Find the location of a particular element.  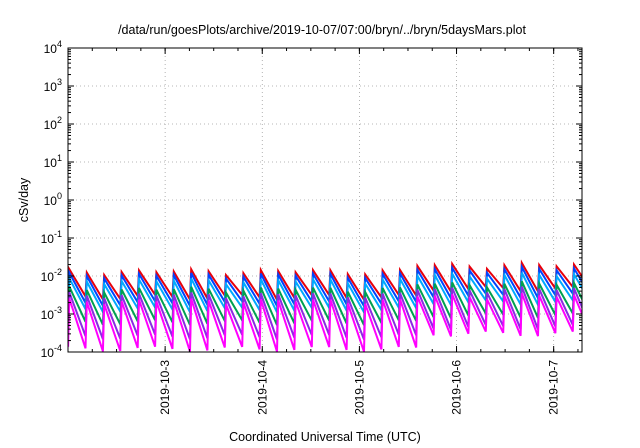

y-tick-label: 10⁰ is located at coordinates (53, 199).